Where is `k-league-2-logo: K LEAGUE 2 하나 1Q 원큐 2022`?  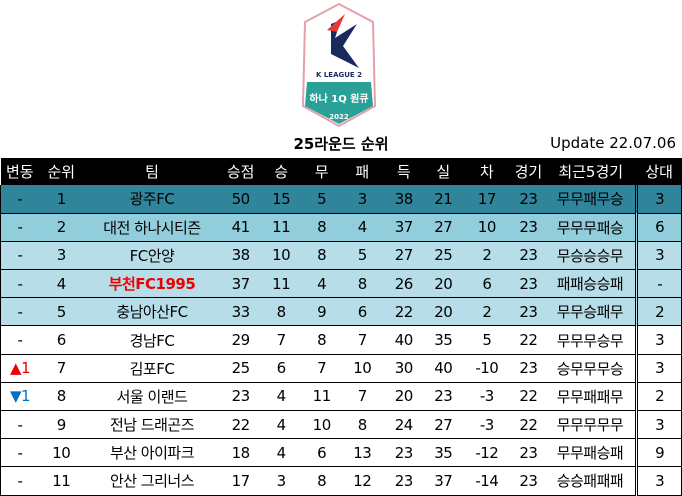
k-league-2-logo: K LEAGUE 2 하나 1Q 원큐 2022 is located at coordinates (339, 65).